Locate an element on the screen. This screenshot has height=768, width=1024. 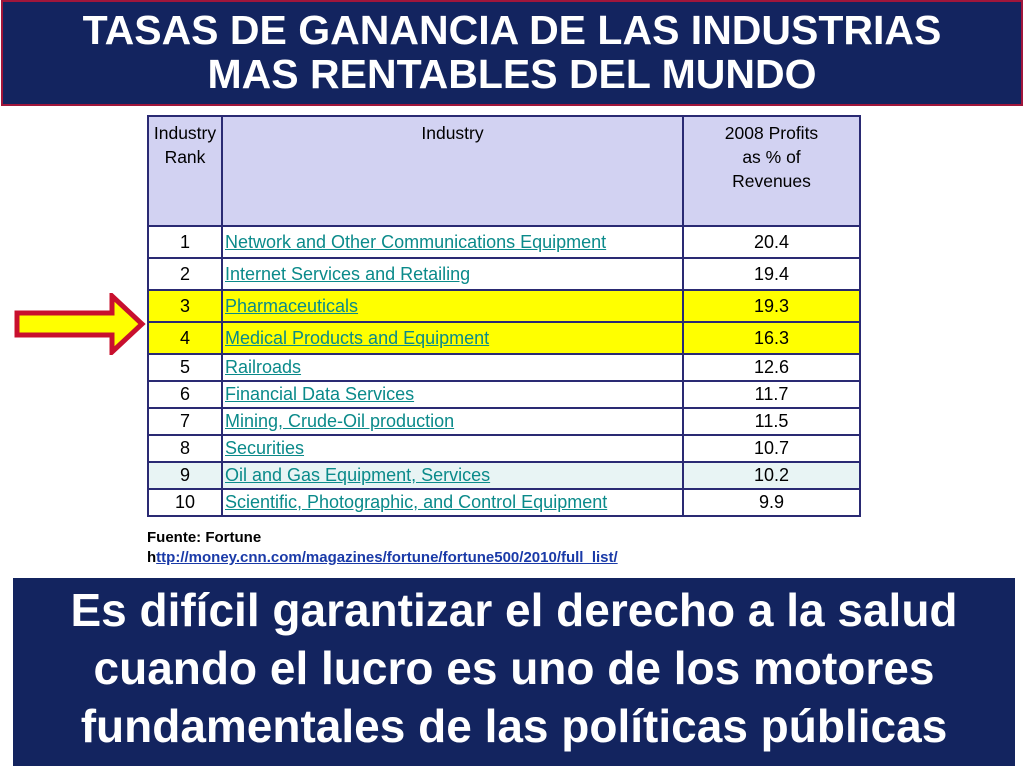
table-row: 9 Oil and Gas Equipment, Services 10.2 is located at coordinates (504, 475).